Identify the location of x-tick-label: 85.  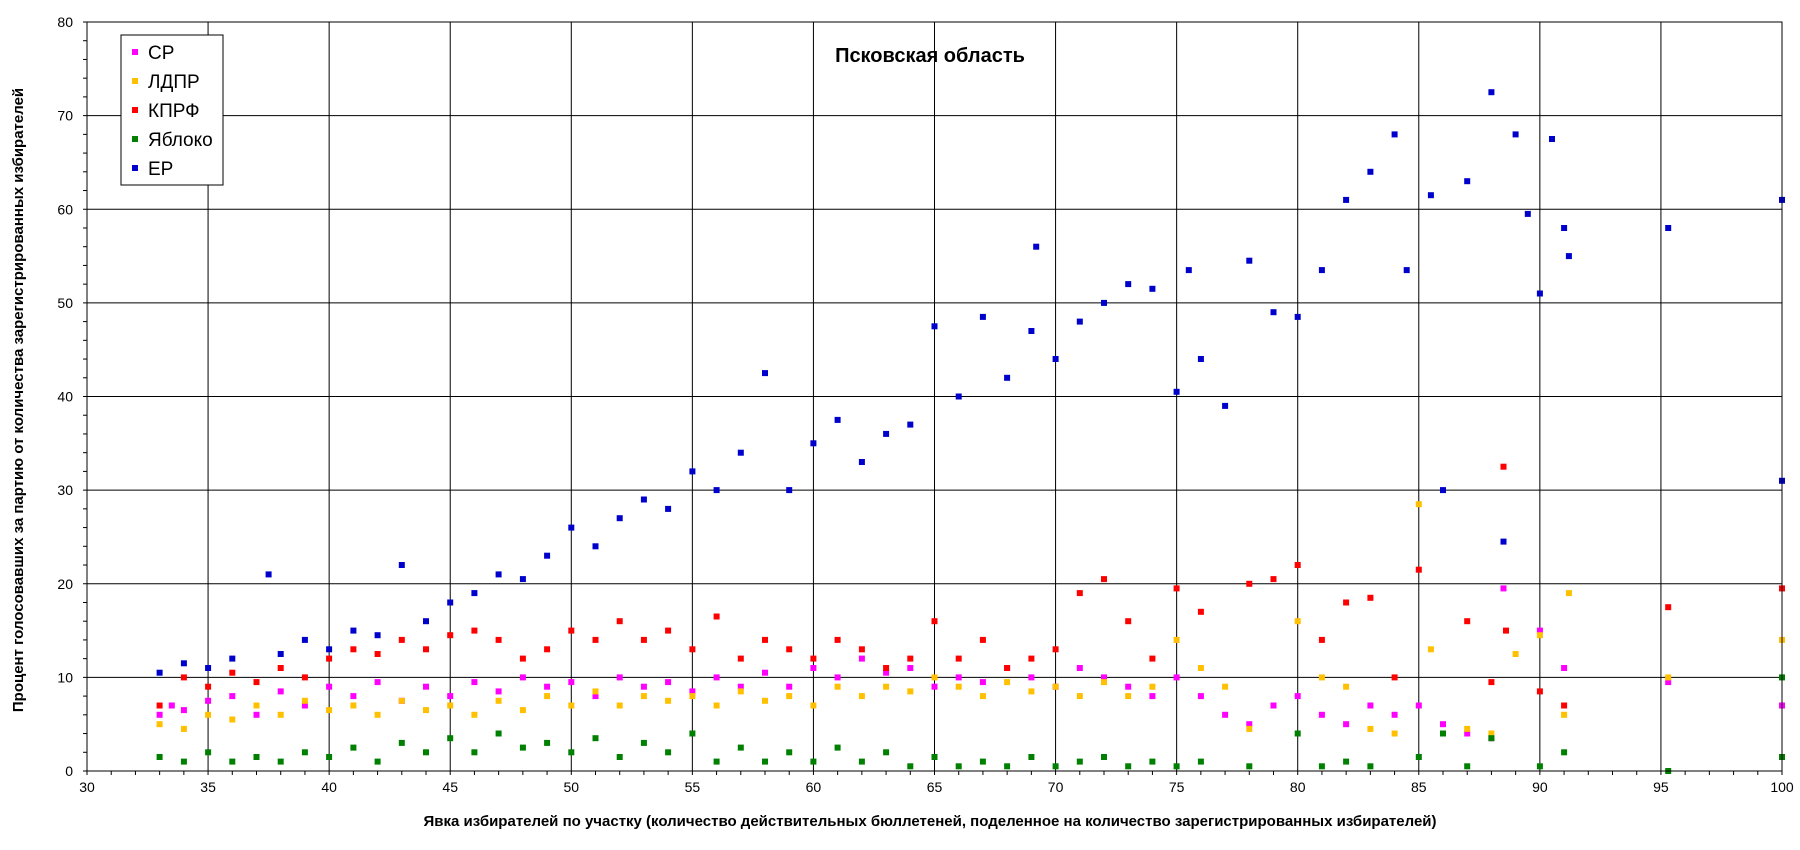
(1419, 787).